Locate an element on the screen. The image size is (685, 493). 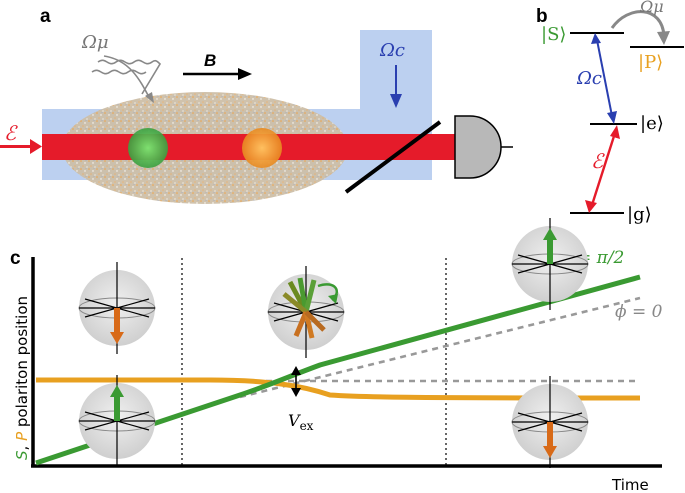
panel-b: b |S⟩ |P⟩ |e⟩ |g⟩ Ωμ Ωc ℰ is located at coordinates (610, 112).